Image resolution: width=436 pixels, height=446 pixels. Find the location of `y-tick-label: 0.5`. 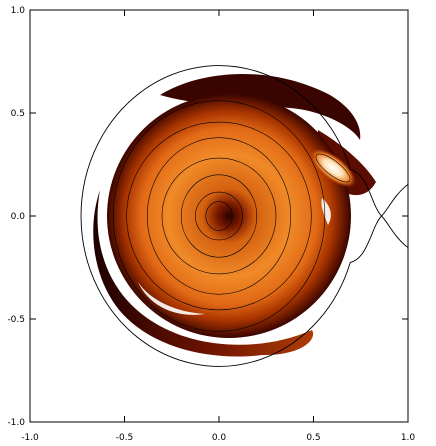

y-tick-label: 0.5 is located at coordinates (18, 114).